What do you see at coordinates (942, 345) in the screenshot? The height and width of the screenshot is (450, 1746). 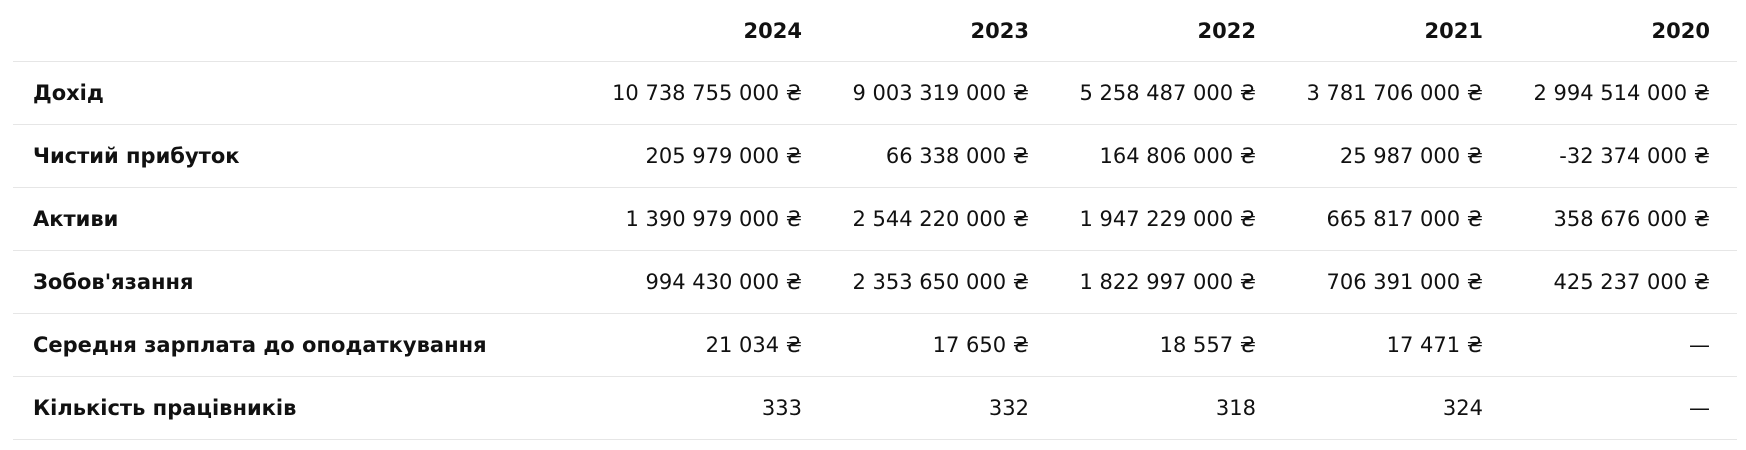 I see `table-cell: 17 650 ₴` at bounding box center [942, 345].